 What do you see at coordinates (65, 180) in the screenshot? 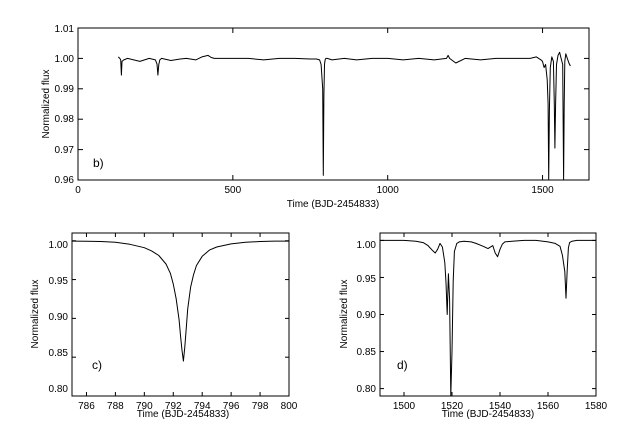
I see `chart-b-ytick-label: 0.96` at bounding box center [65, 180].